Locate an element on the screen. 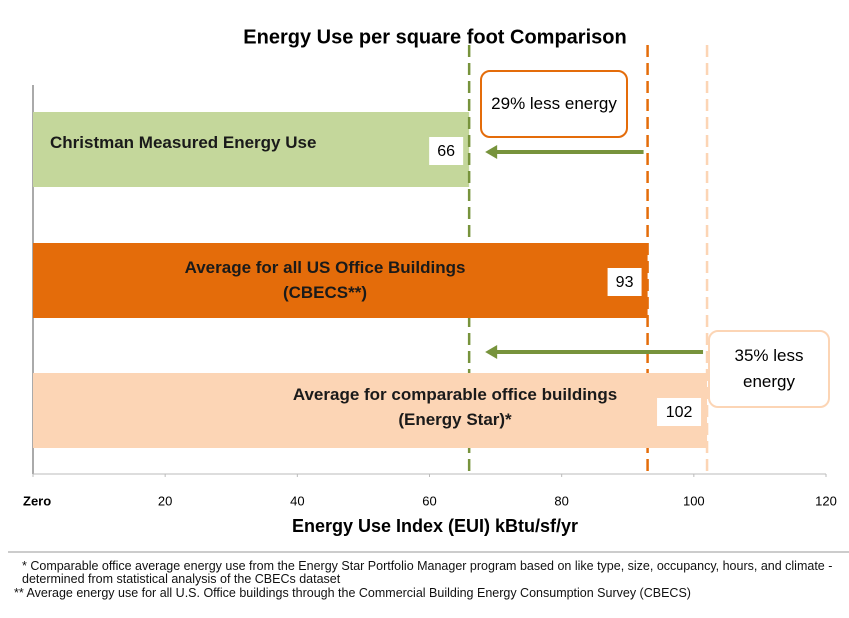  x-tick-label: 60 is located at coordinates (429, 500).